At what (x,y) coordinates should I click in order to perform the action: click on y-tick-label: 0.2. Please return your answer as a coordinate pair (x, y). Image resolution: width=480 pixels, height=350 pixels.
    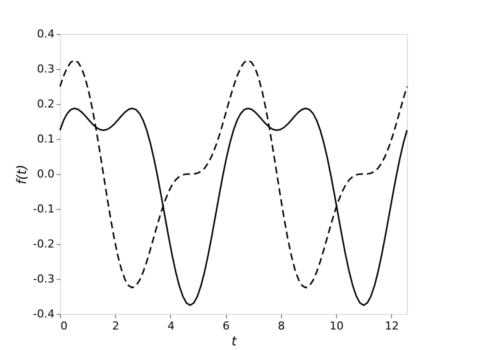
    Looking at the image, I should click on (45, 104).